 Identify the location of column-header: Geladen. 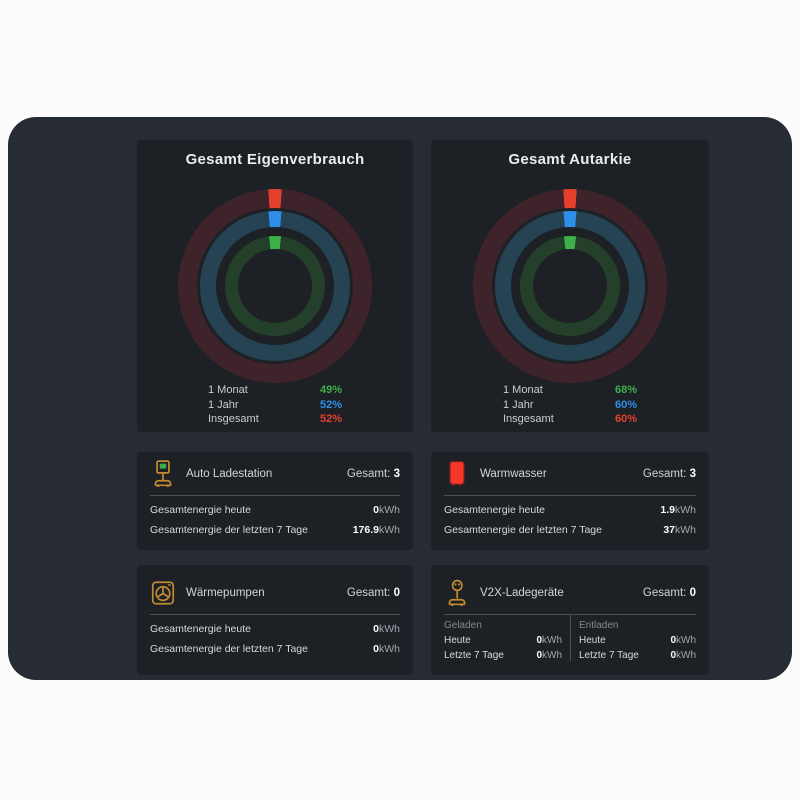
(463, 625).